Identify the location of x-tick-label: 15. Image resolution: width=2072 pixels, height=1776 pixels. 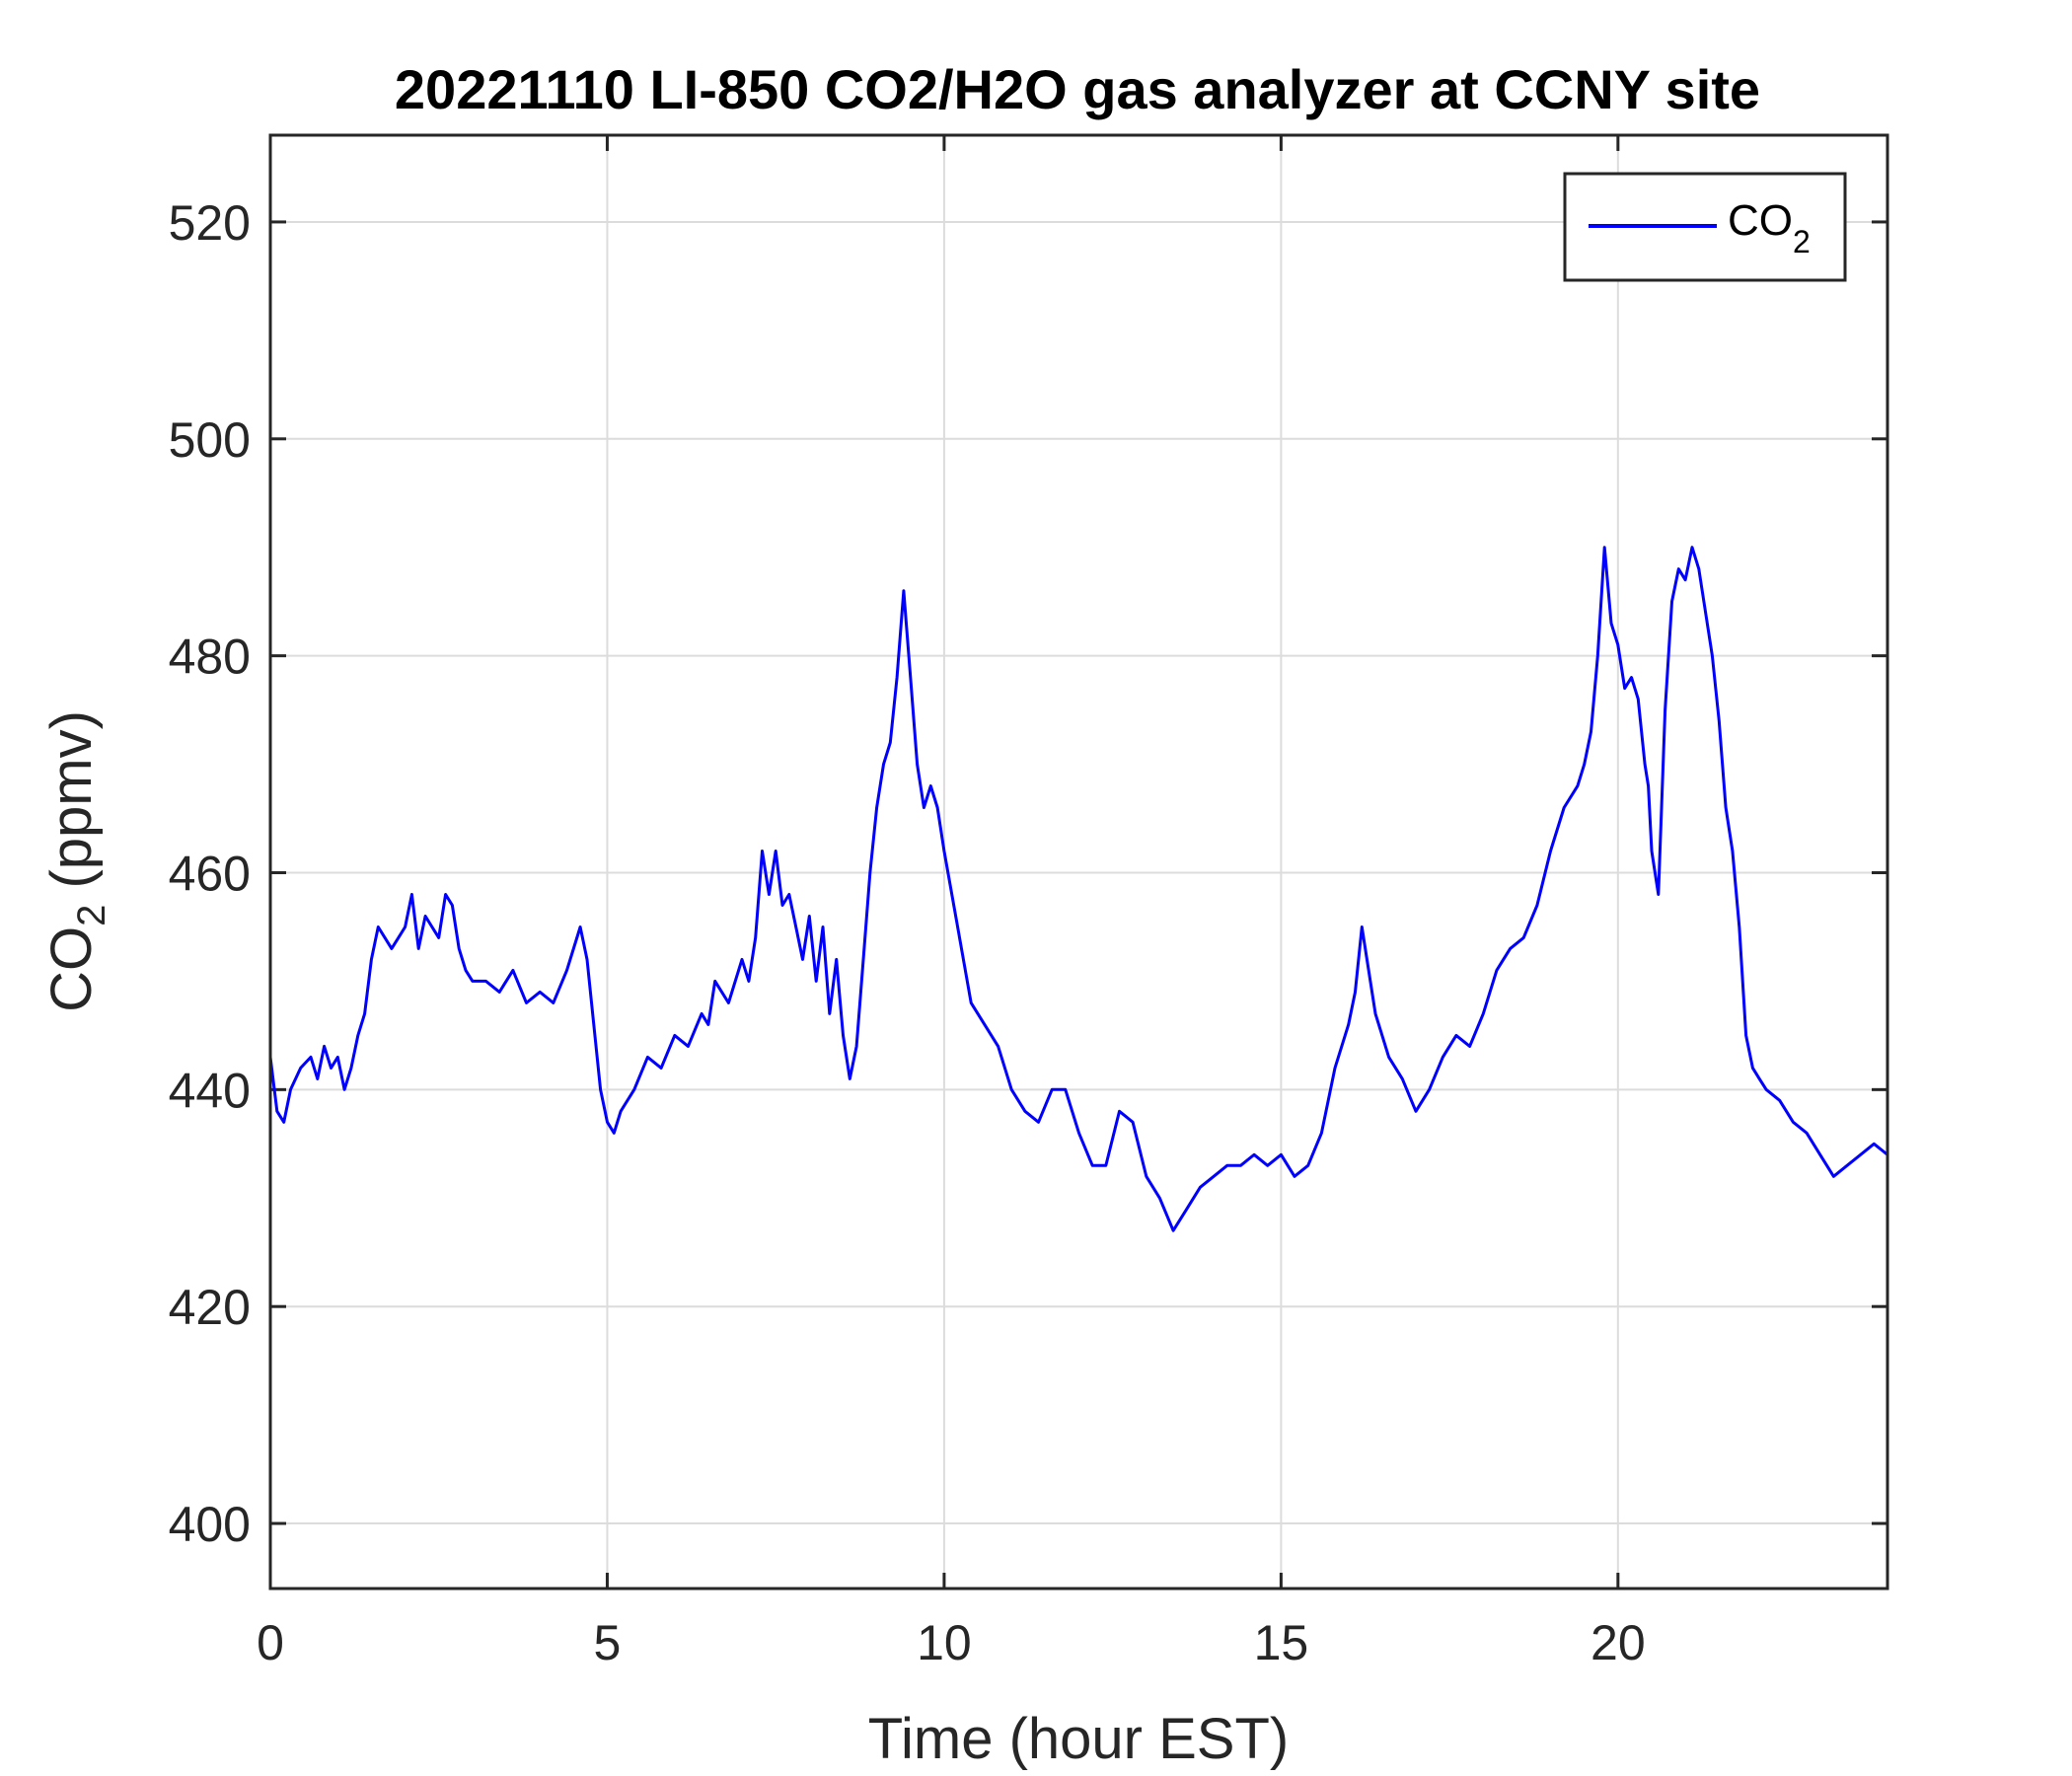
(1282, 1643).